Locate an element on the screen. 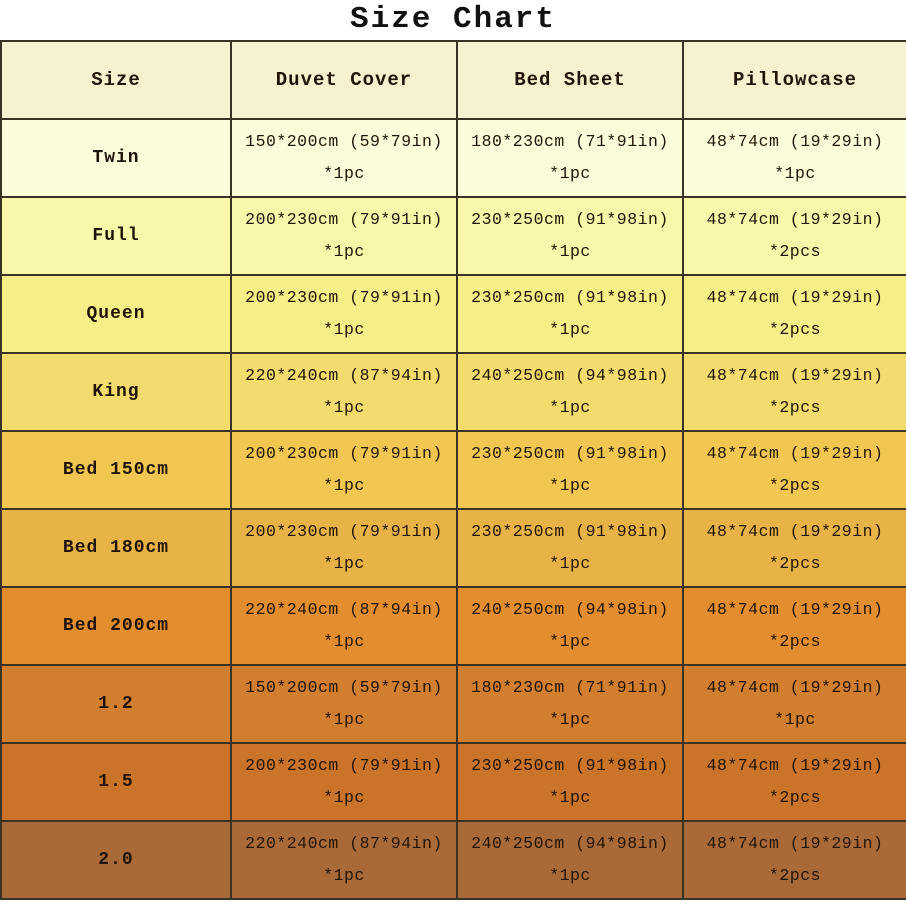 Image resolution: width=906 pixels, height=906 pixels. header-row: Size Duvet Cover Bed Sheet Pillowcase is located at coordinates (453, 80).